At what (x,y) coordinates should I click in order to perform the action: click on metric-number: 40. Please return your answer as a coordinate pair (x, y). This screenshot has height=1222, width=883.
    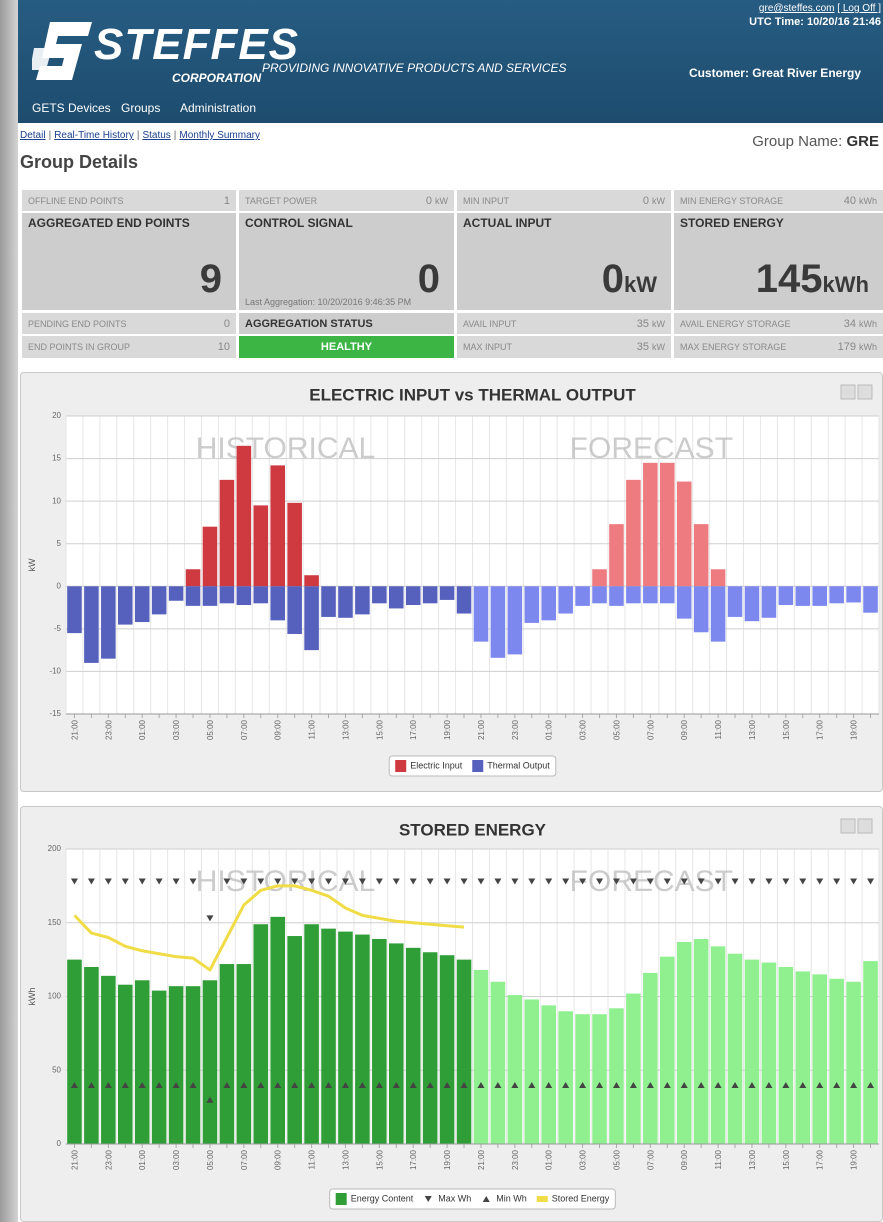
    Looking at the image, I should click on (849, 200).